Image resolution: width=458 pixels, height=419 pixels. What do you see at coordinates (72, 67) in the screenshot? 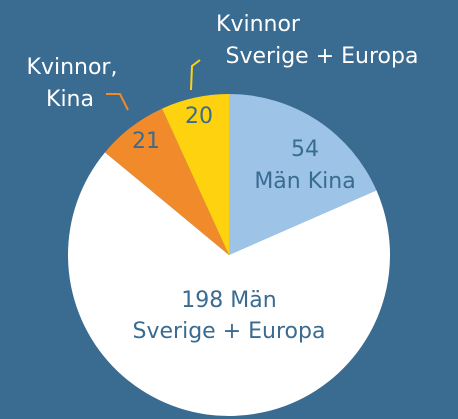
I see `category-label: Kvinnor,` at bounding box center [72, 67].